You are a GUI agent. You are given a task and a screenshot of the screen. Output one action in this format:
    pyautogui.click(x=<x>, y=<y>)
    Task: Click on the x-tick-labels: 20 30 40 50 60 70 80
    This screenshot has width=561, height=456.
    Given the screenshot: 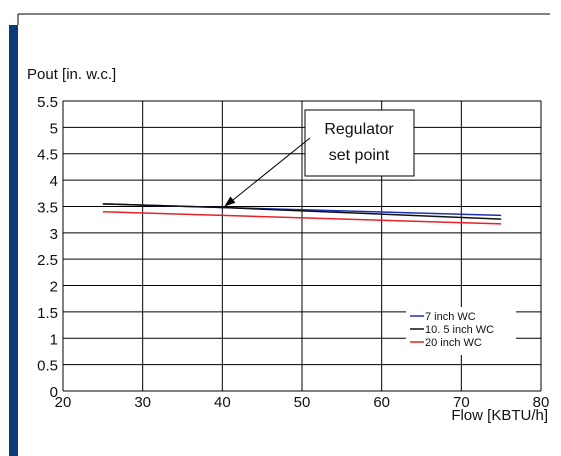 What is the action you would take?
    pyautogui.click(x=302, y=402)
    